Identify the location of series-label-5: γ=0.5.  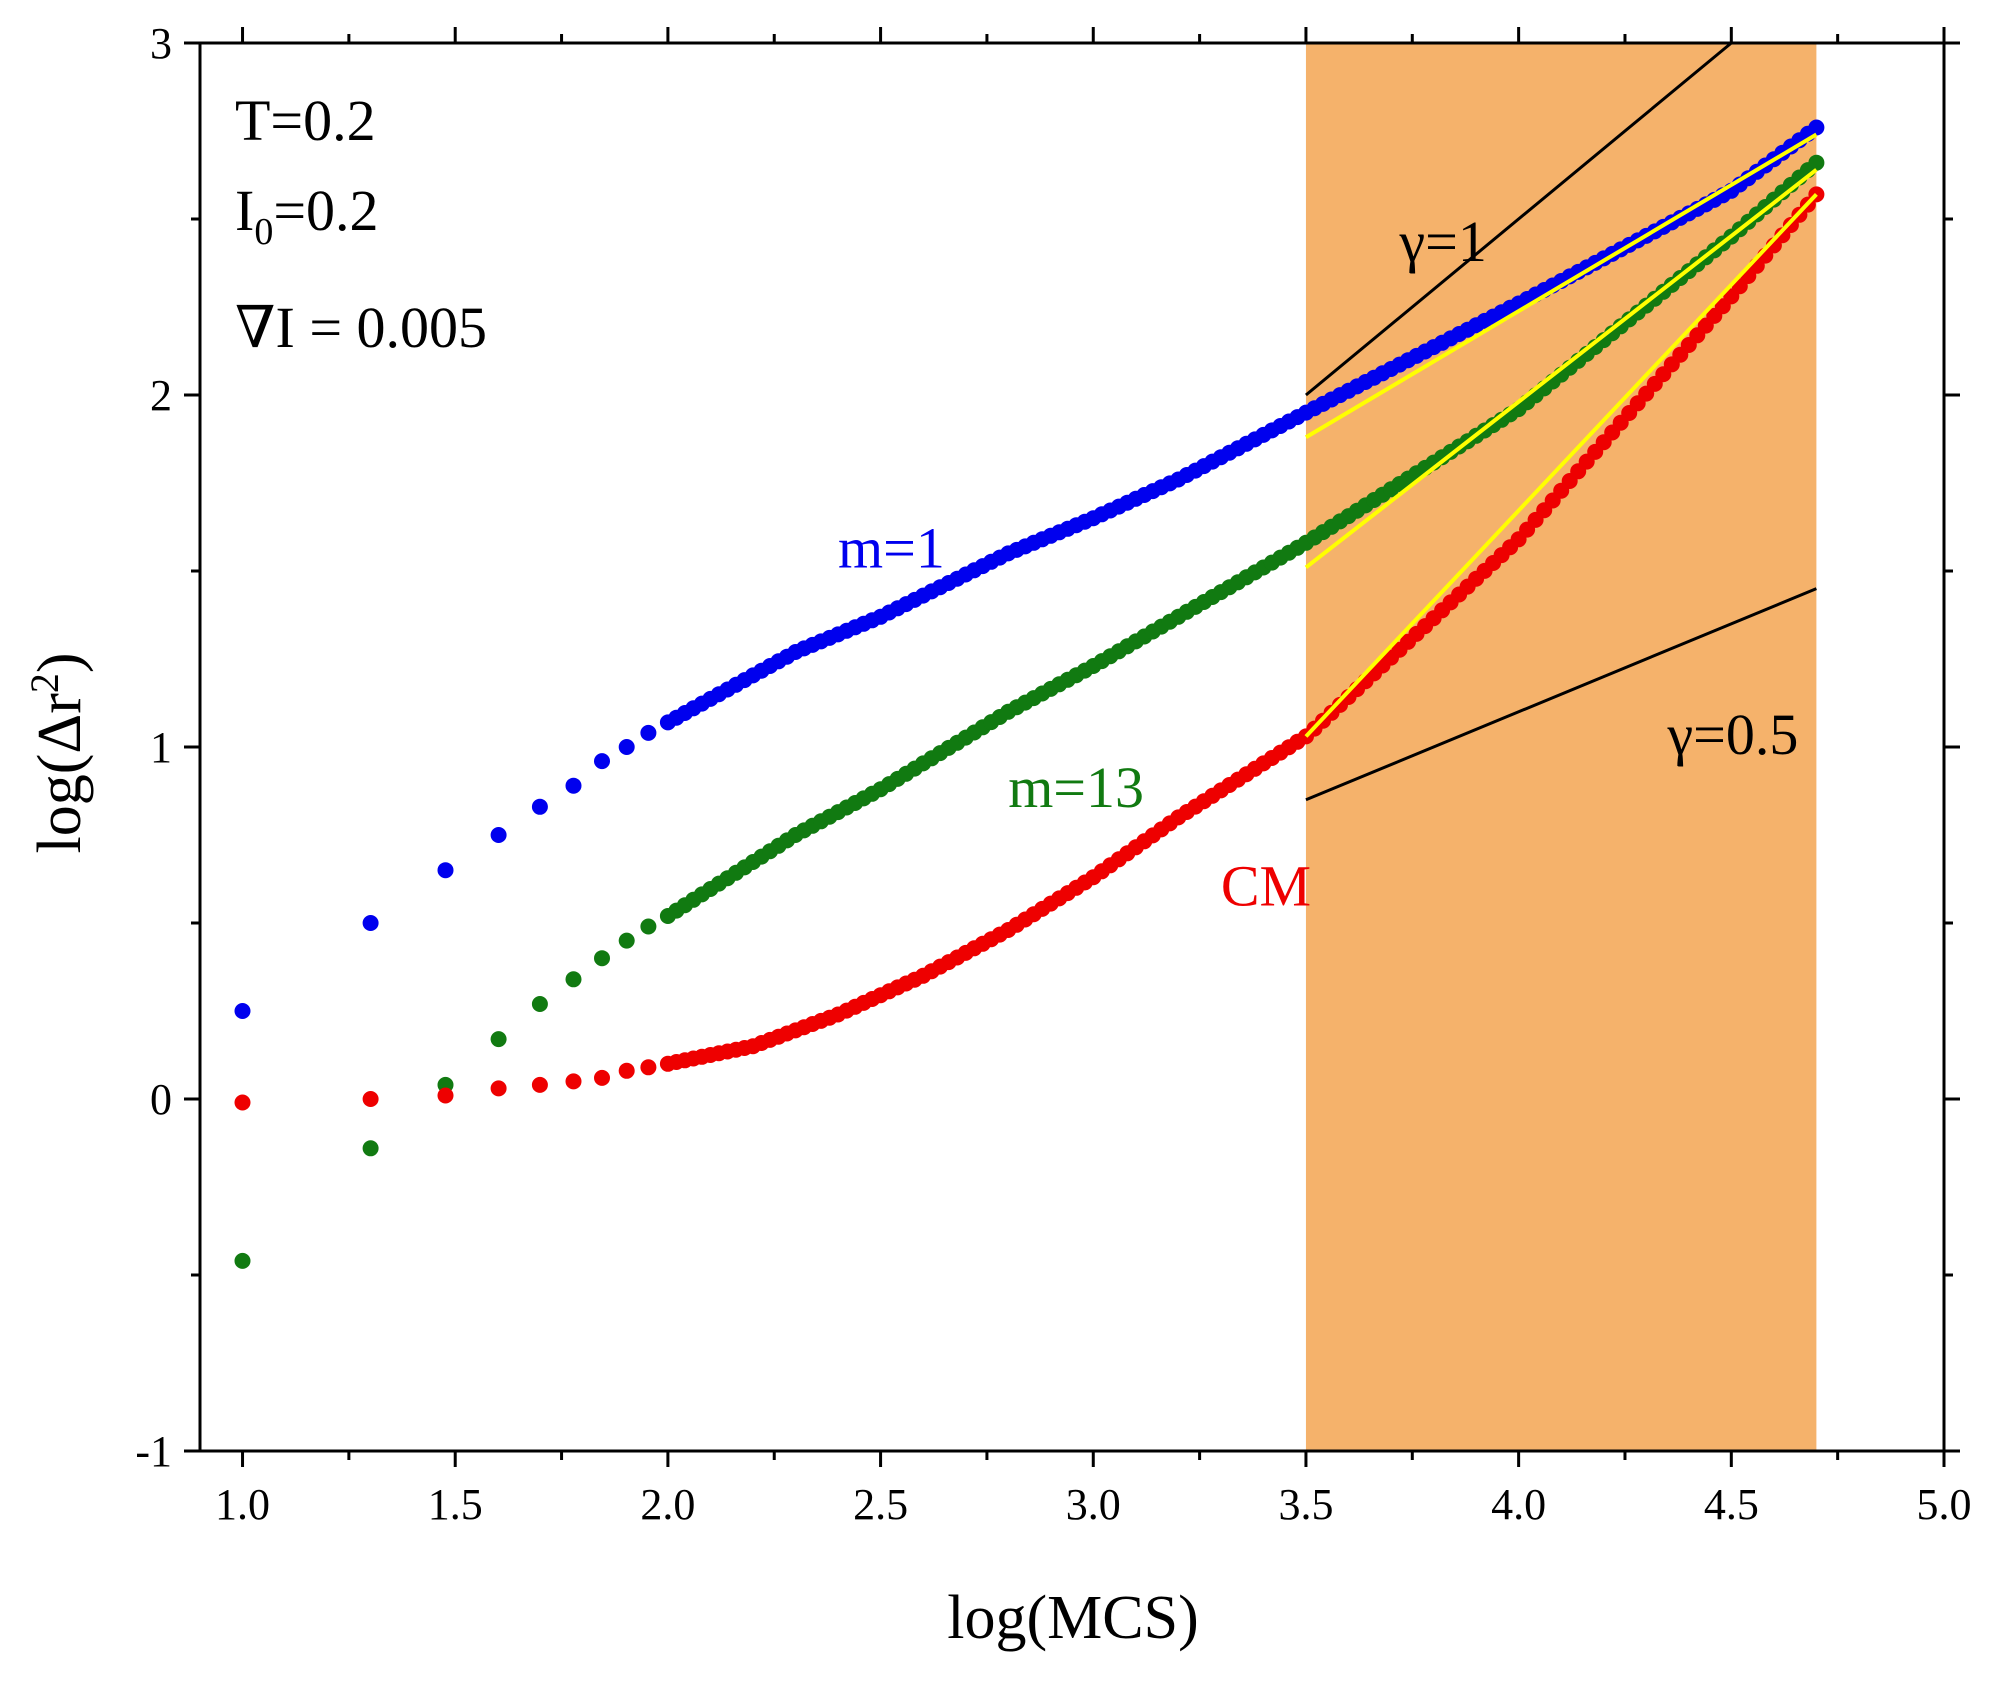
(1733, 734).